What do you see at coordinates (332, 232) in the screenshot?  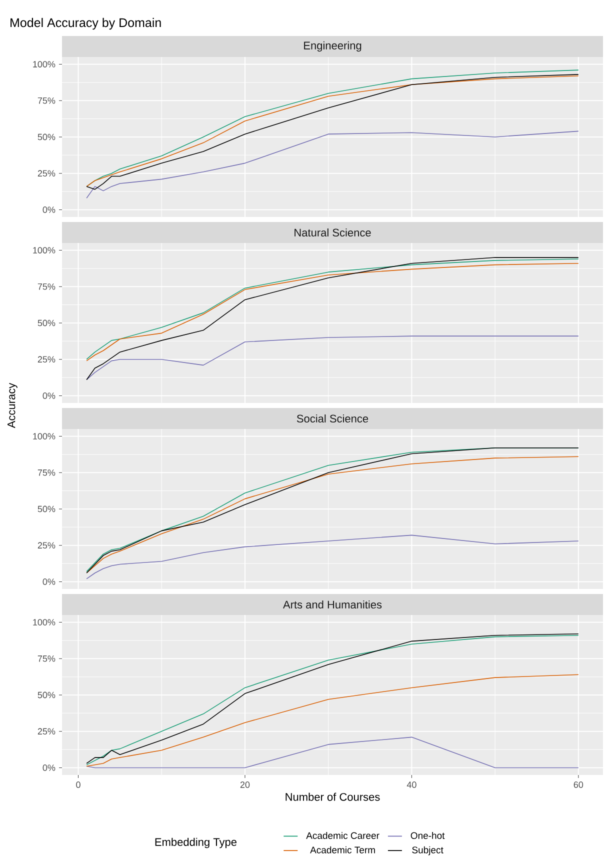 I see `chart-subtitle: Natural Science` at bounding box center [332, 232].